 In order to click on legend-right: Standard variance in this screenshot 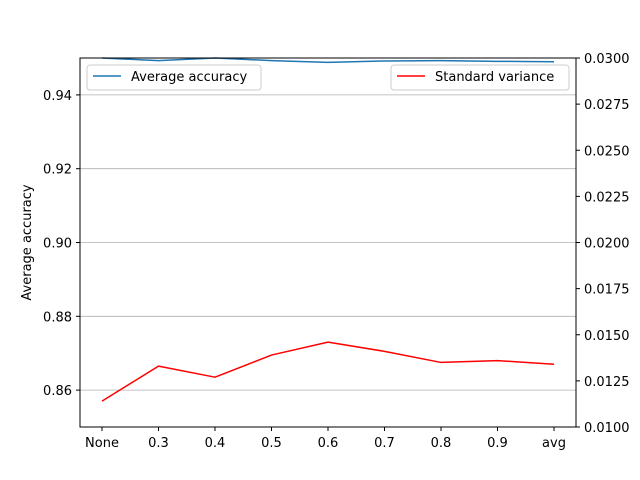, I will do `click(480, 77)`.